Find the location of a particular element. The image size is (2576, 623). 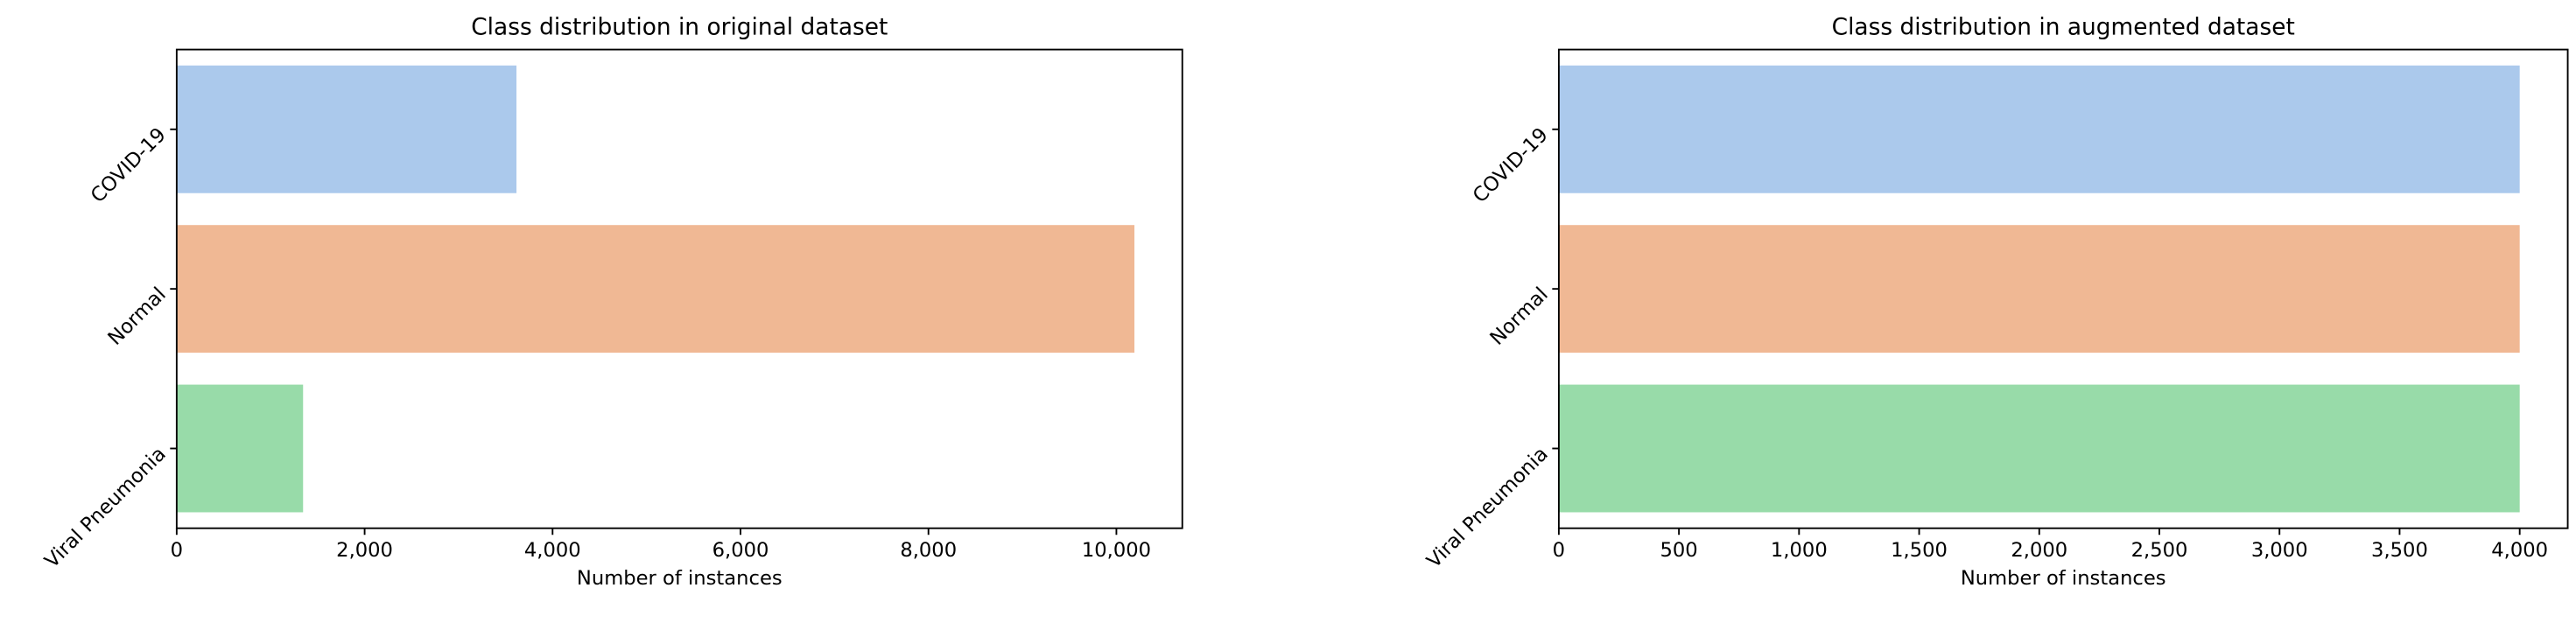

x-tick-label: 3,500 is located at coordinates (2399, 550).